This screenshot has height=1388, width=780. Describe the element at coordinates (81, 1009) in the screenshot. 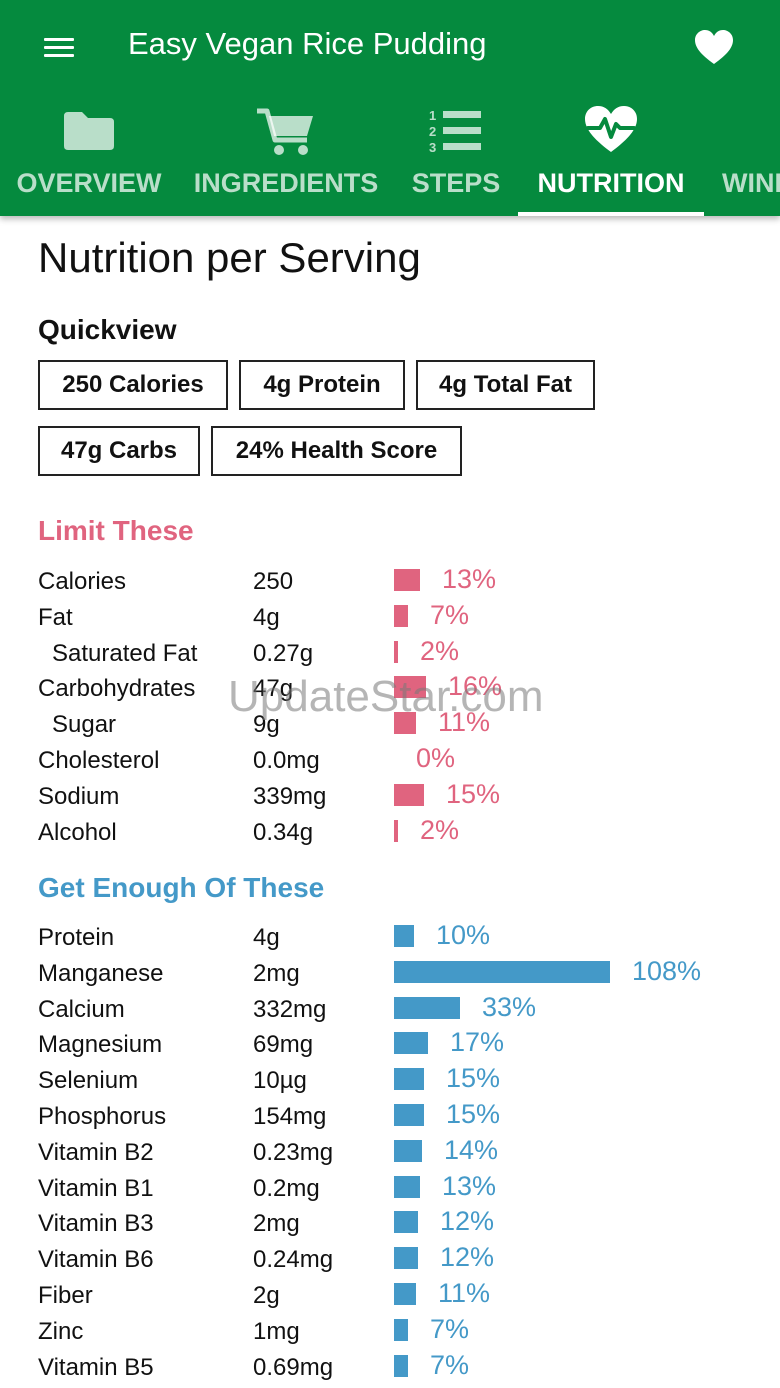

I see `nutrient-name: Calcium` at that location.